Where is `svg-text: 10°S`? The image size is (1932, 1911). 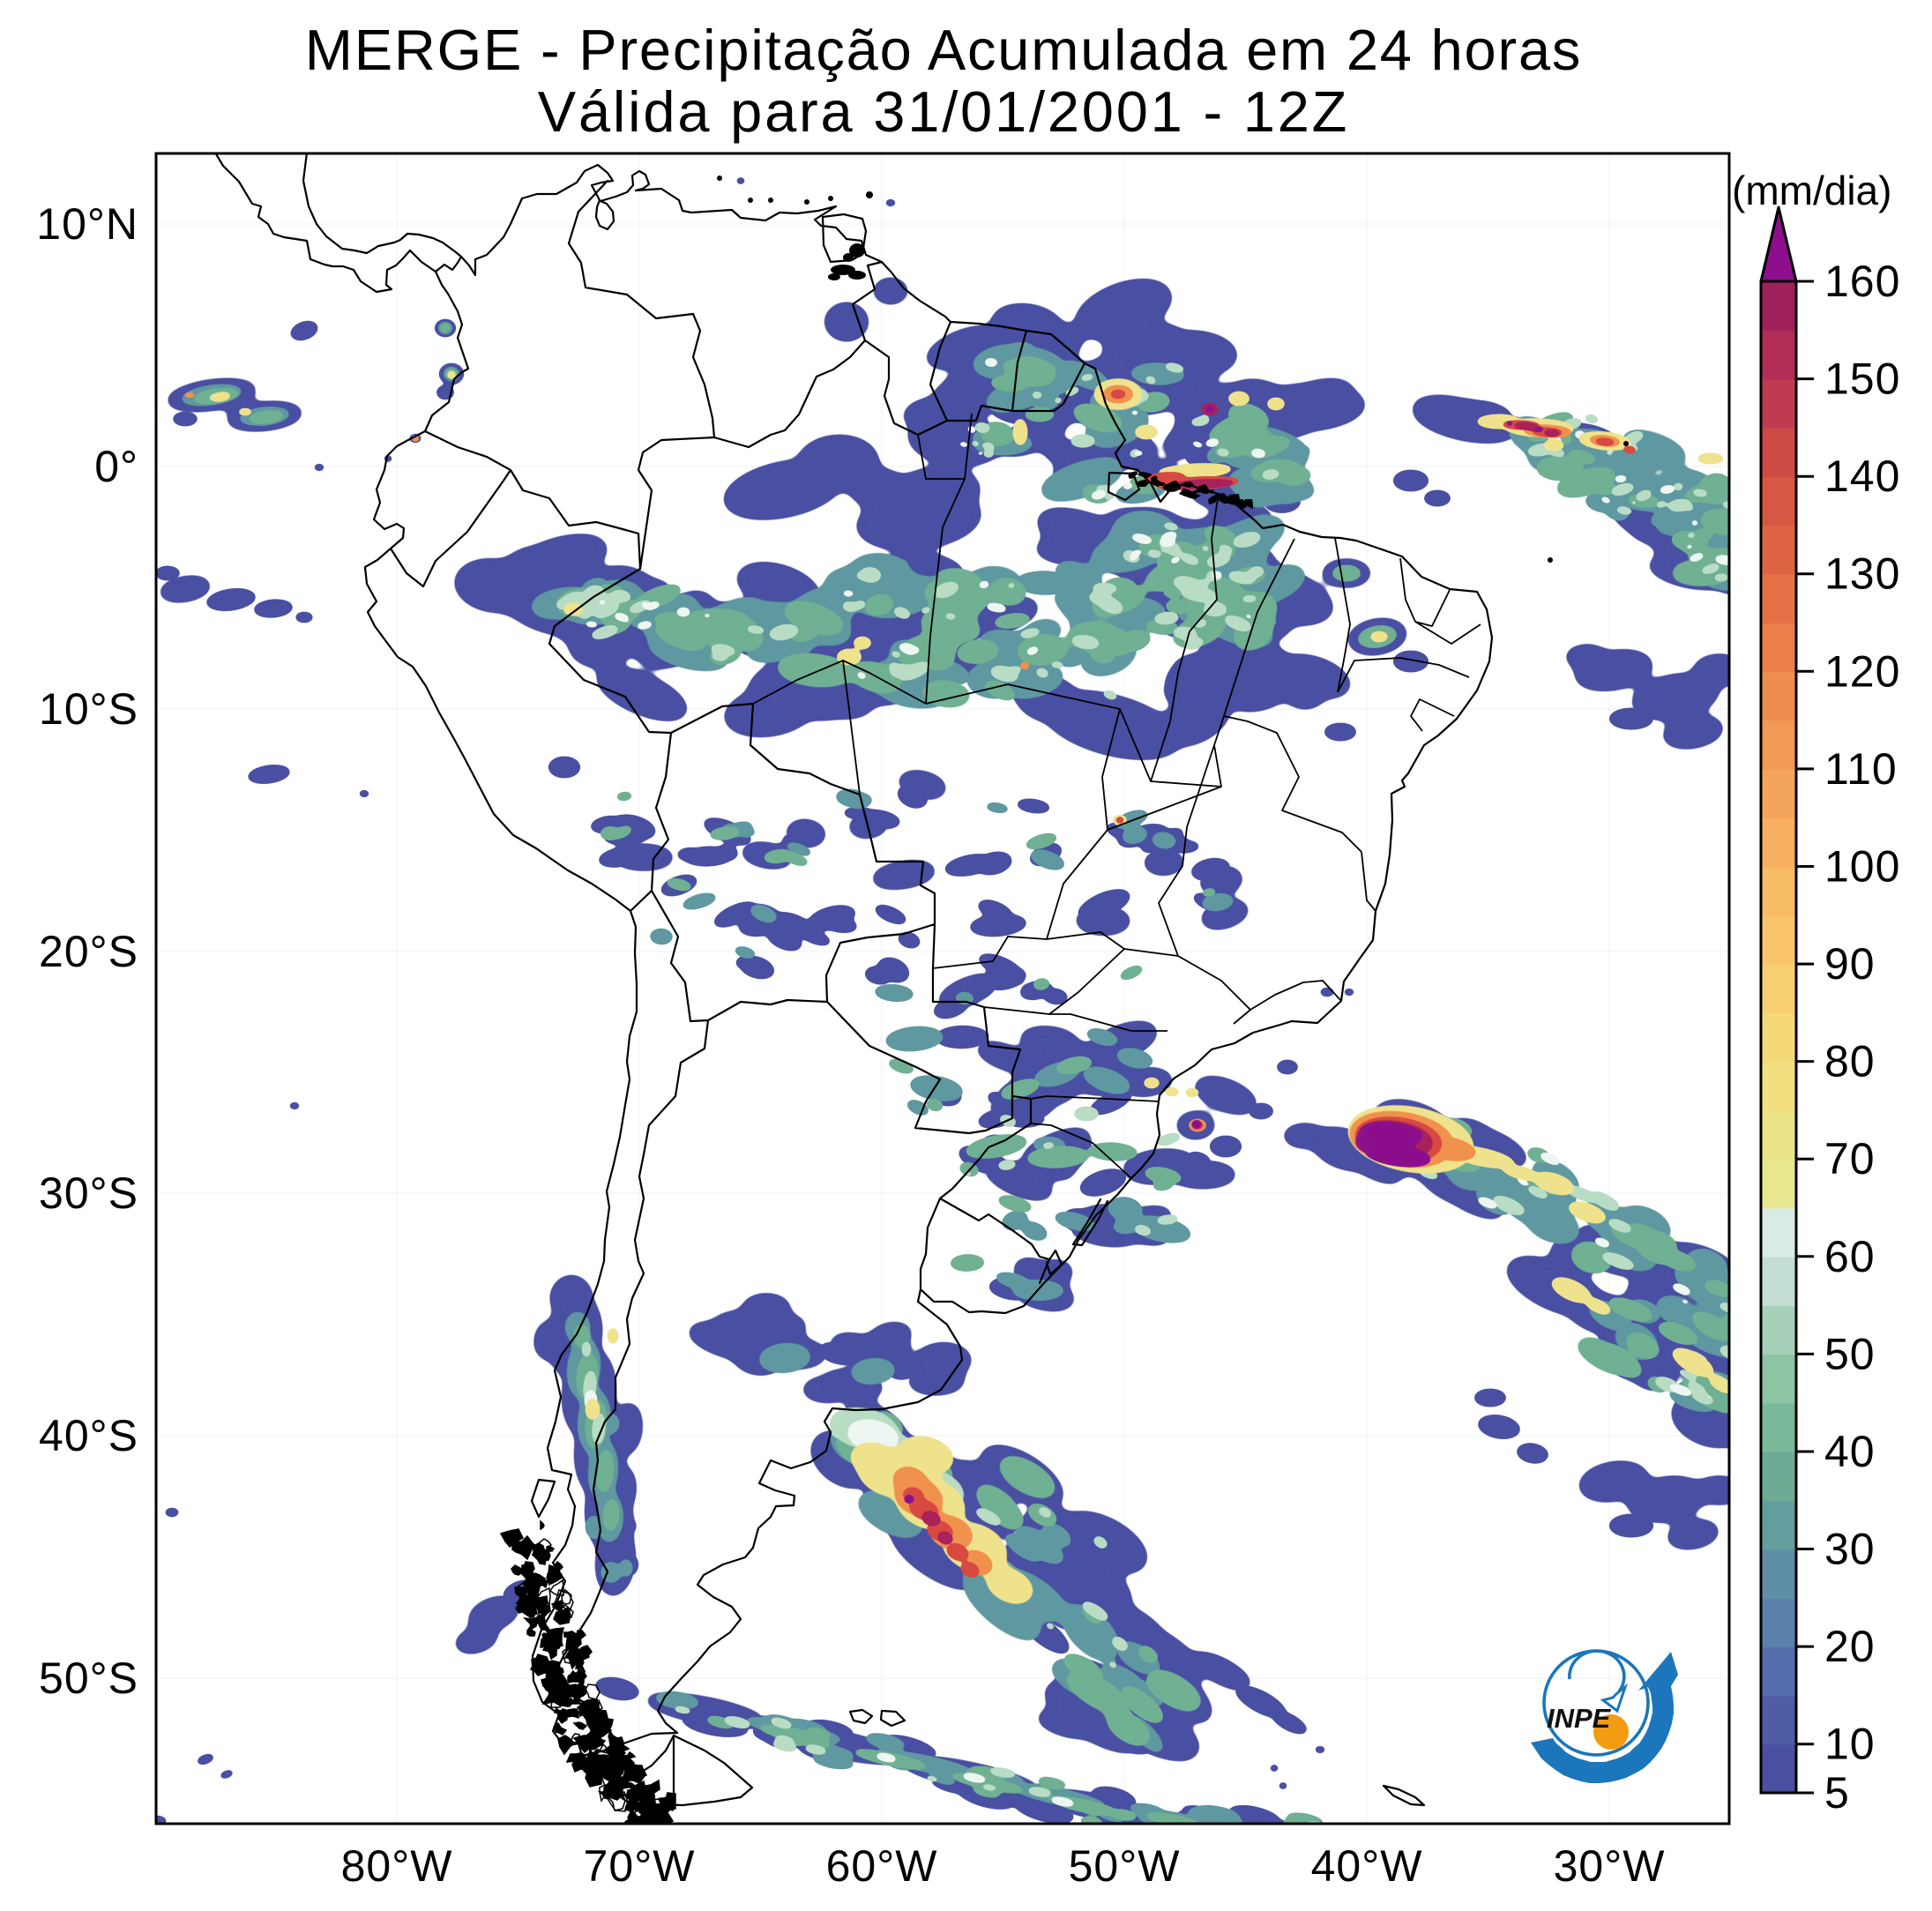
svg-text: 10°S is located at coordinates (88, 709).